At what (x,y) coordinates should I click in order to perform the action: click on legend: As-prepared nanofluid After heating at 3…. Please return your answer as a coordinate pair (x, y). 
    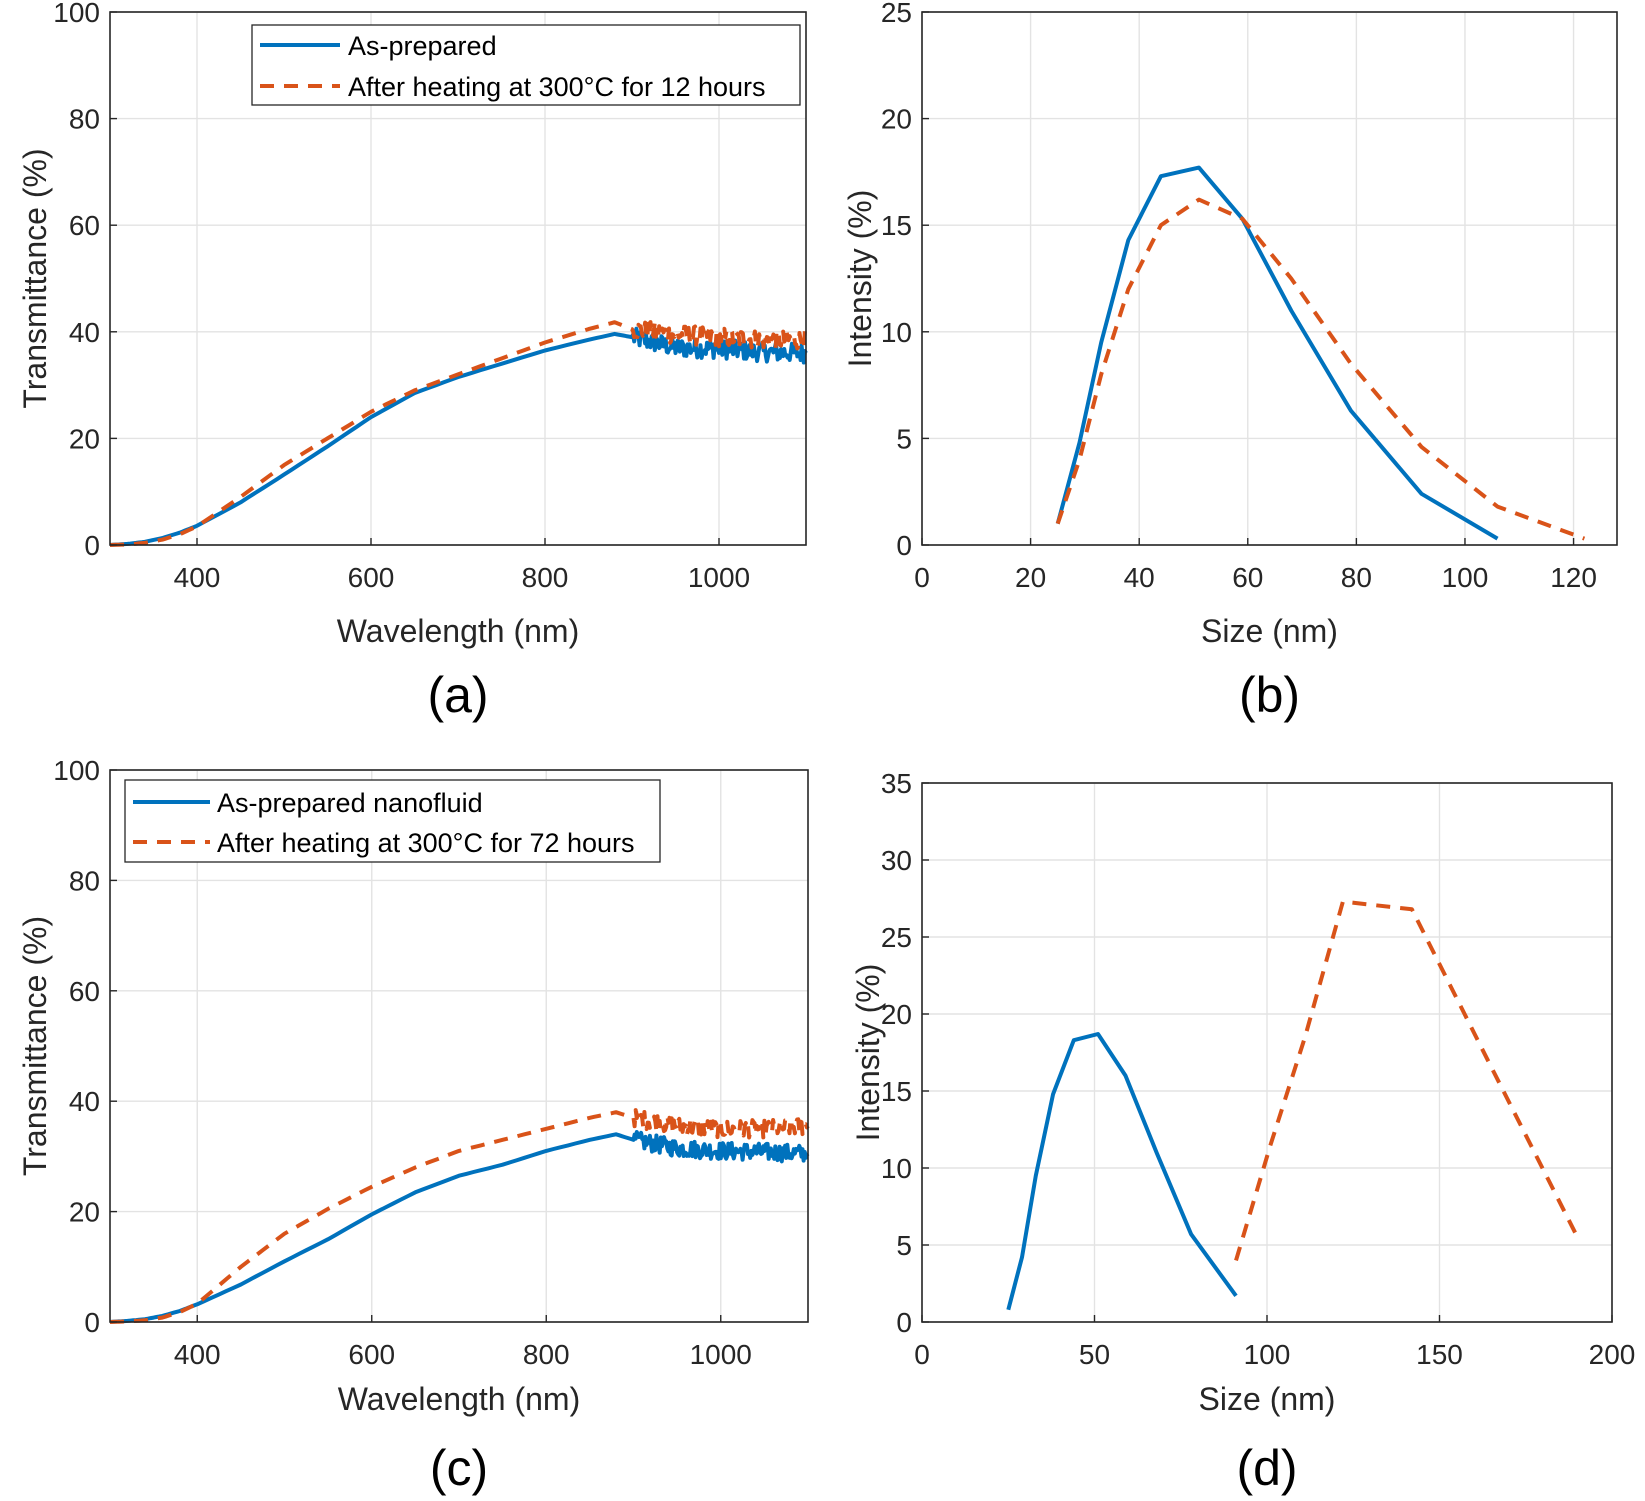
    Looking at the image, I should click on (392, 821).